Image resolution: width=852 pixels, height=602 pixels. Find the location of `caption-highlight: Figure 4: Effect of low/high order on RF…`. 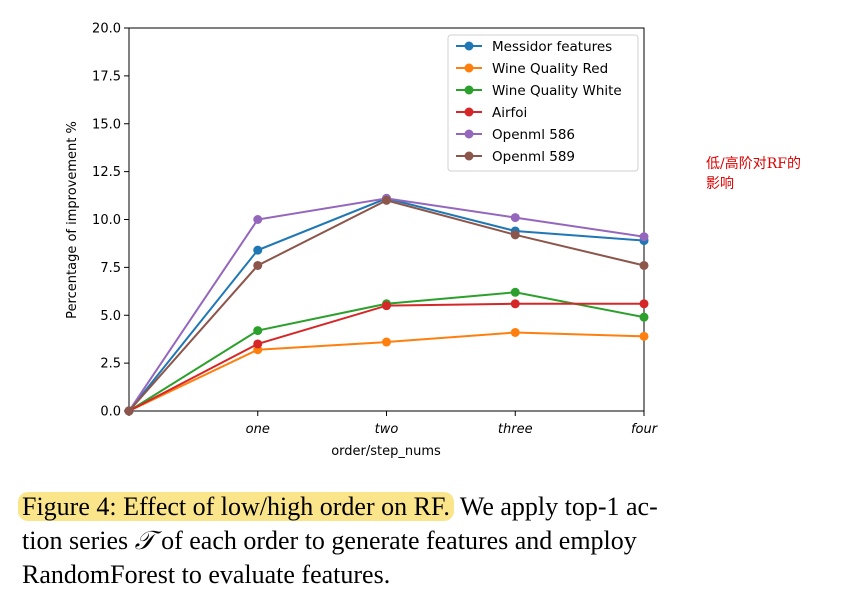

caption-highlight: Figure 4: Effect of low/high order on RF… is located at coordinates (236, 506).